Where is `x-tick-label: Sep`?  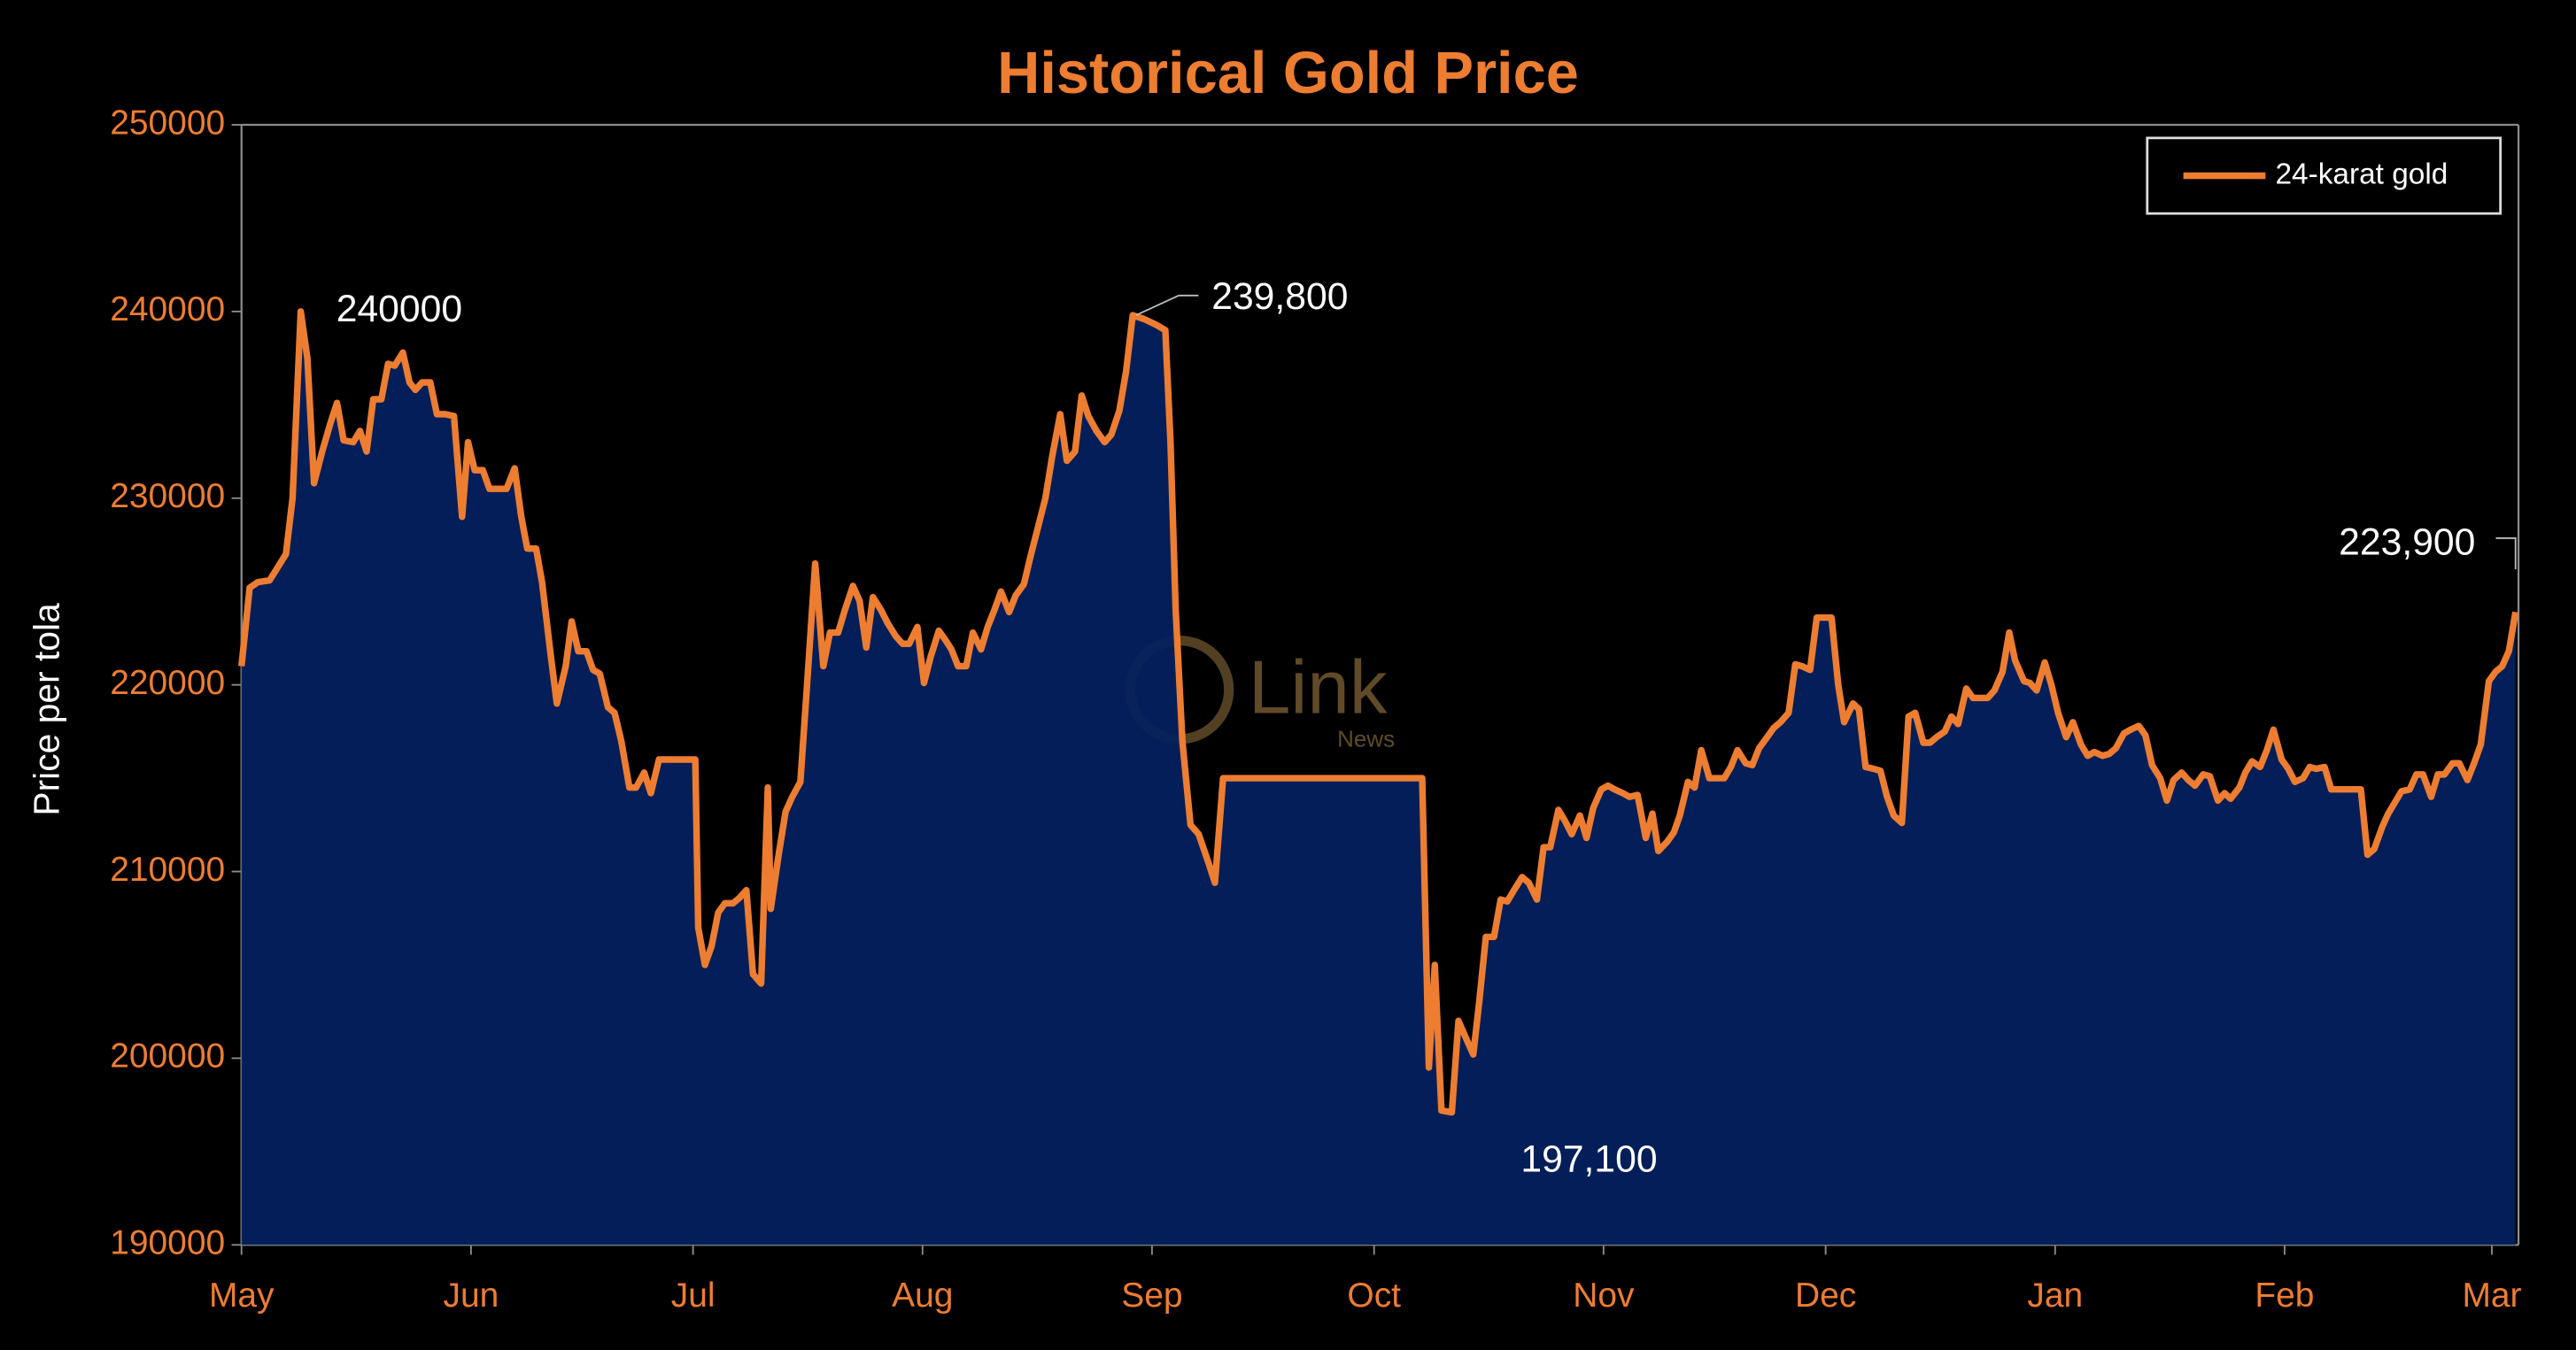 x-tick-label: Sep is located at coordinates (1151, 1296).